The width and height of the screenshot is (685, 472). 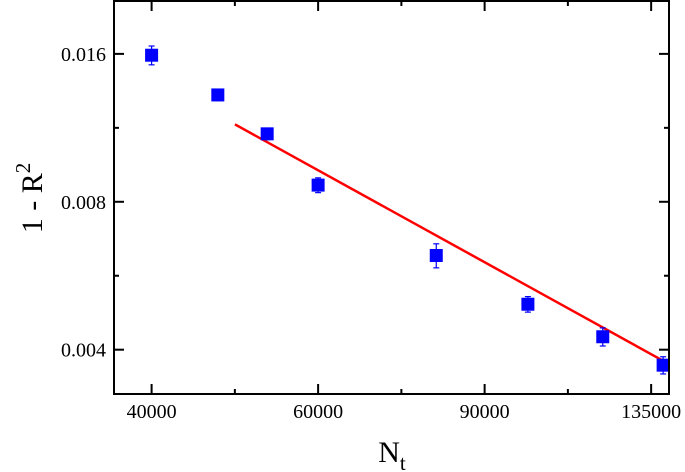 What do you see at coordinates (651, 412) in the screenshot?
I see `x-tick-label: 135000` at bounding box center [651, 412].